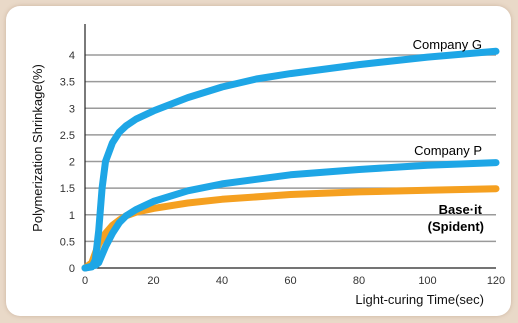 The width and height of the screenshot is (518, 323). I want to click on y-axis-ticks: 0 0.5 1 1.5 2 2.5 3 3.5 4, so click(67, 162).